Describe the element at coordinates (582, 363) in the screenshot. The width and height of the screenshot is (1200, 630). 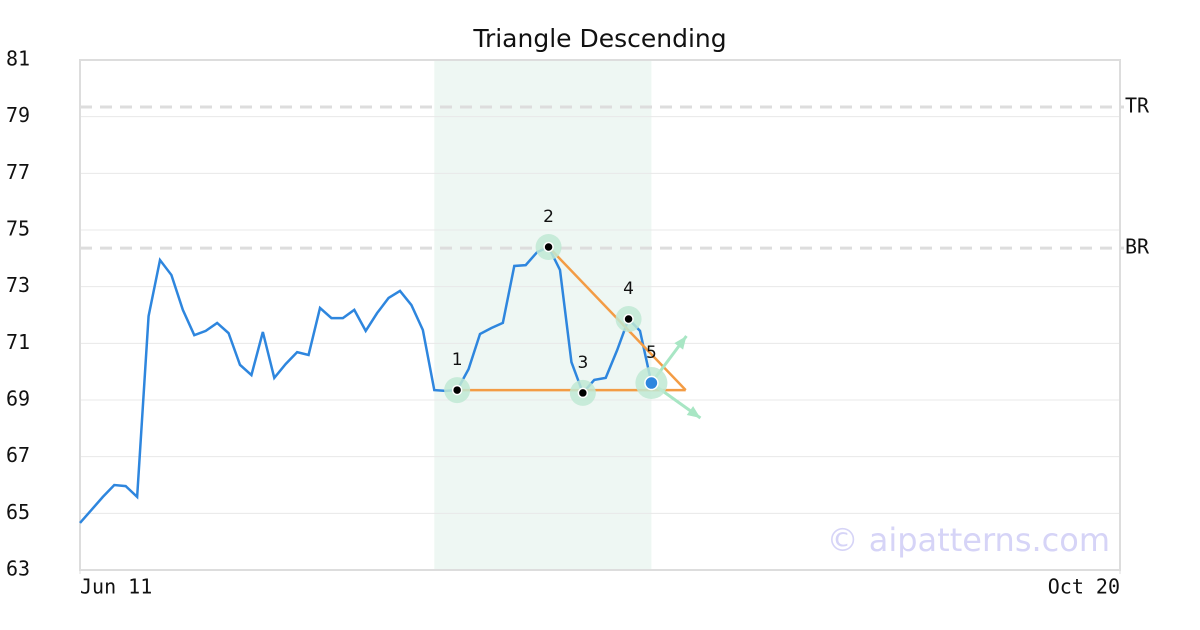
I see `pattern-point-label: 3` at that location.